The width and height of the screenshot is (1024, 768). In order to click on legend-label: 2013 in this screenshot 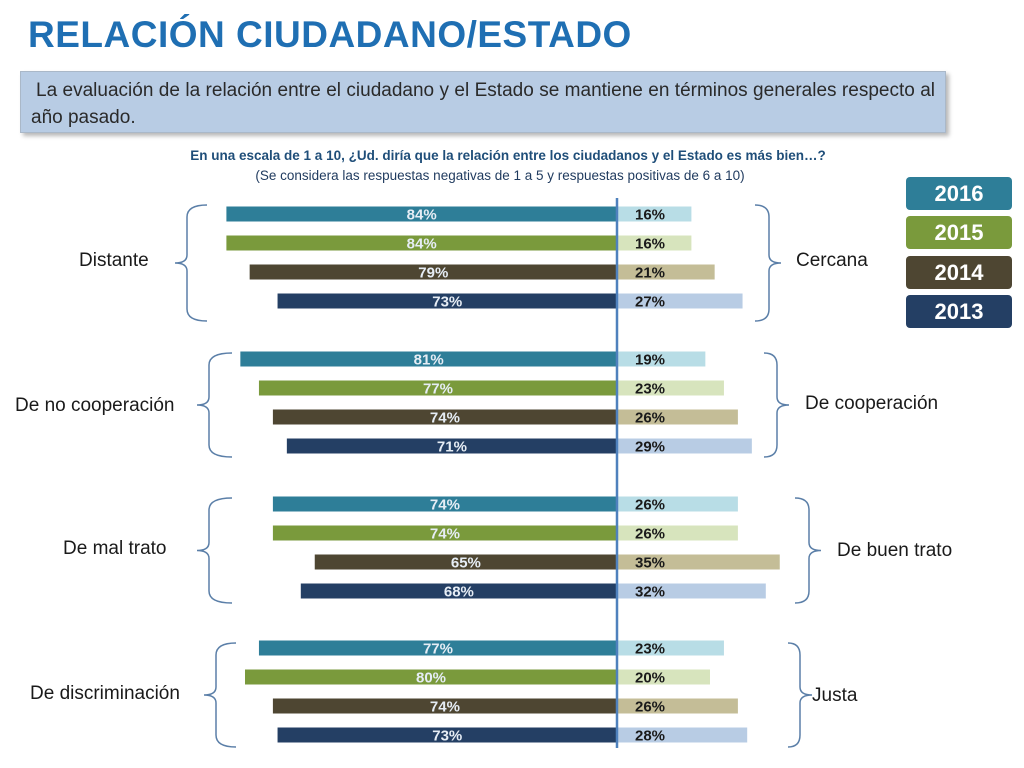, I will do `click(959, 311)`.